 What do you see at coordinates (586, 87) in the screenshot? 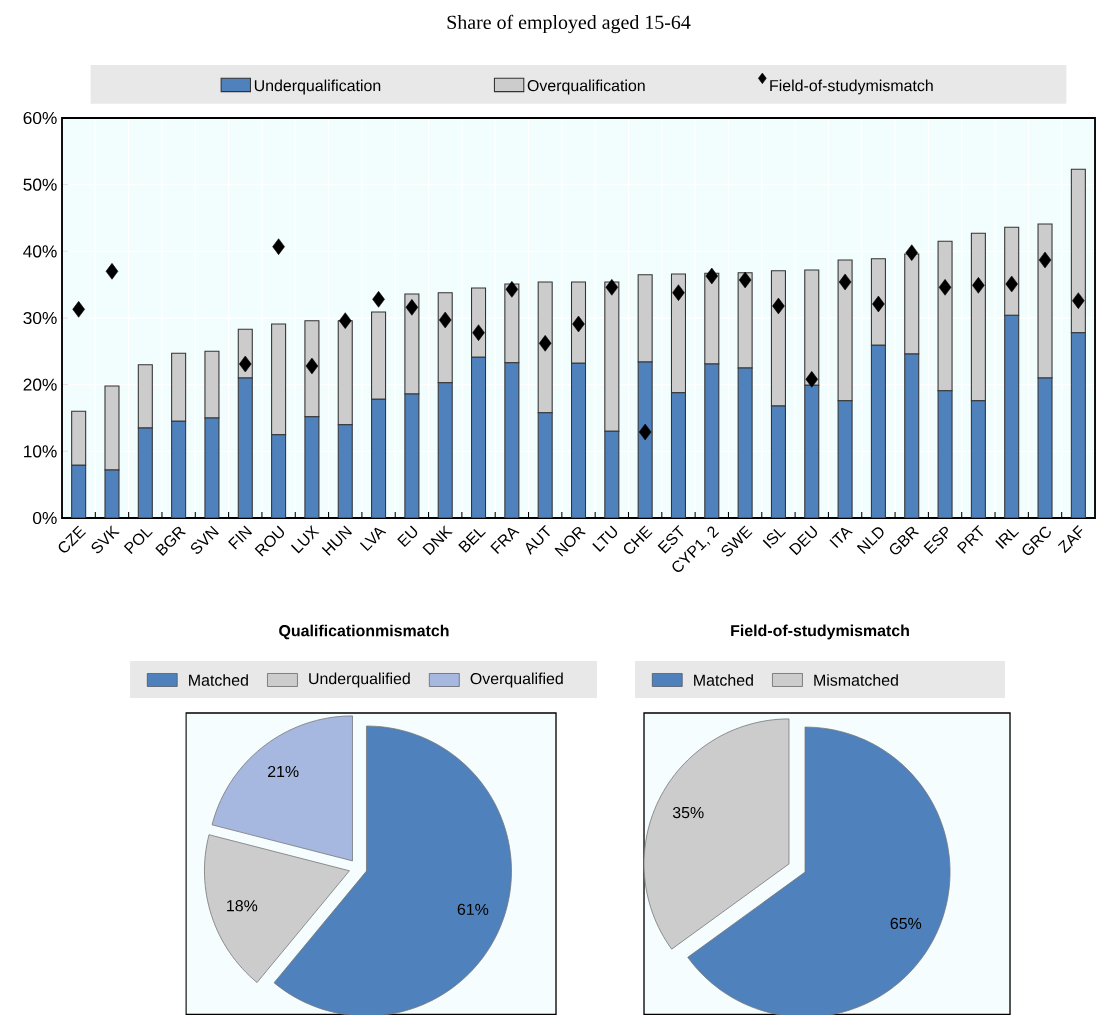
I see `legend-label: Overqualification` at bounding box center [586, 87].